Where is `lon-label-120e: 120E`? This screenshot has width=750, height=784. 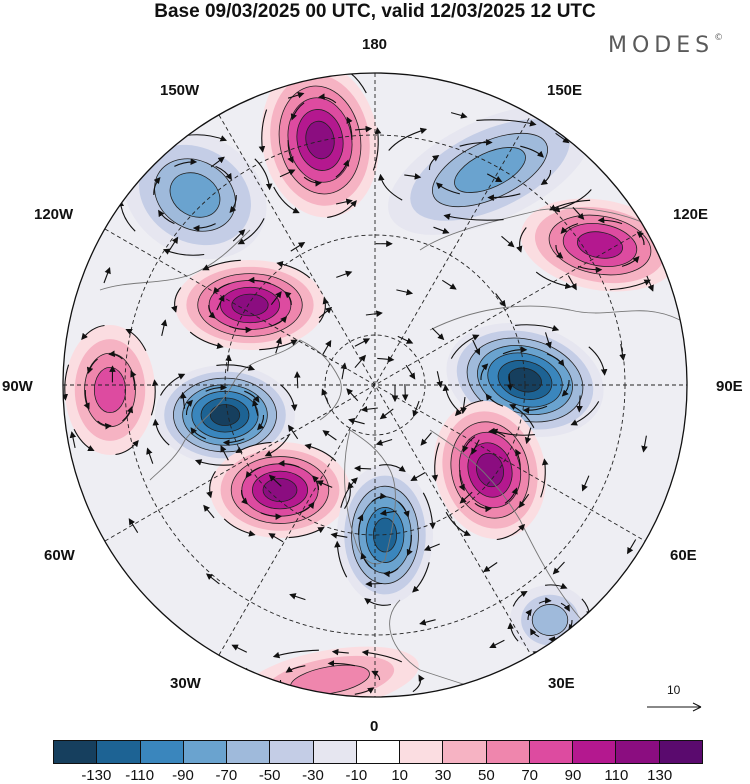
lon-label-120e: 120E is located at coordinates (690, 214).